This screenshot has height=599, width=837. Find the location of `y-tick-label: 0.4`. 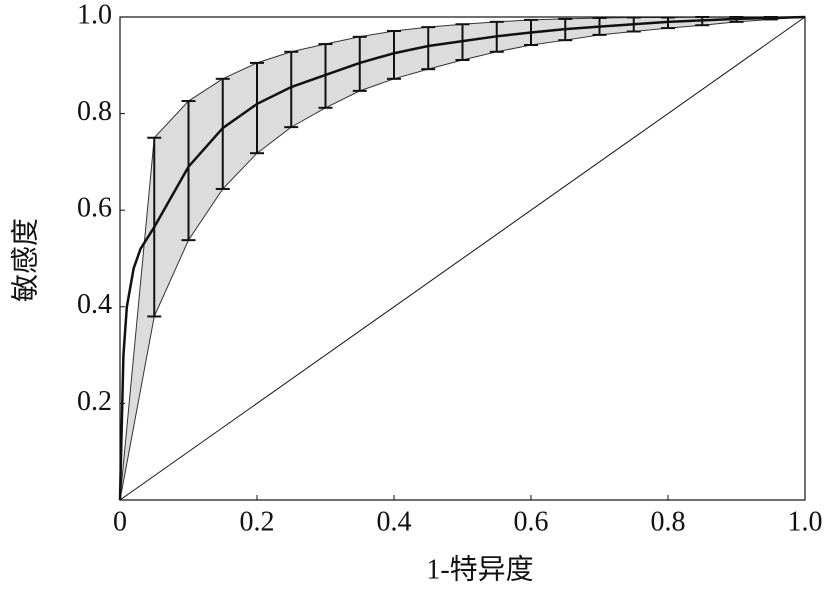

y-tick-label: 0.4 is located at coordinates (94, 304).